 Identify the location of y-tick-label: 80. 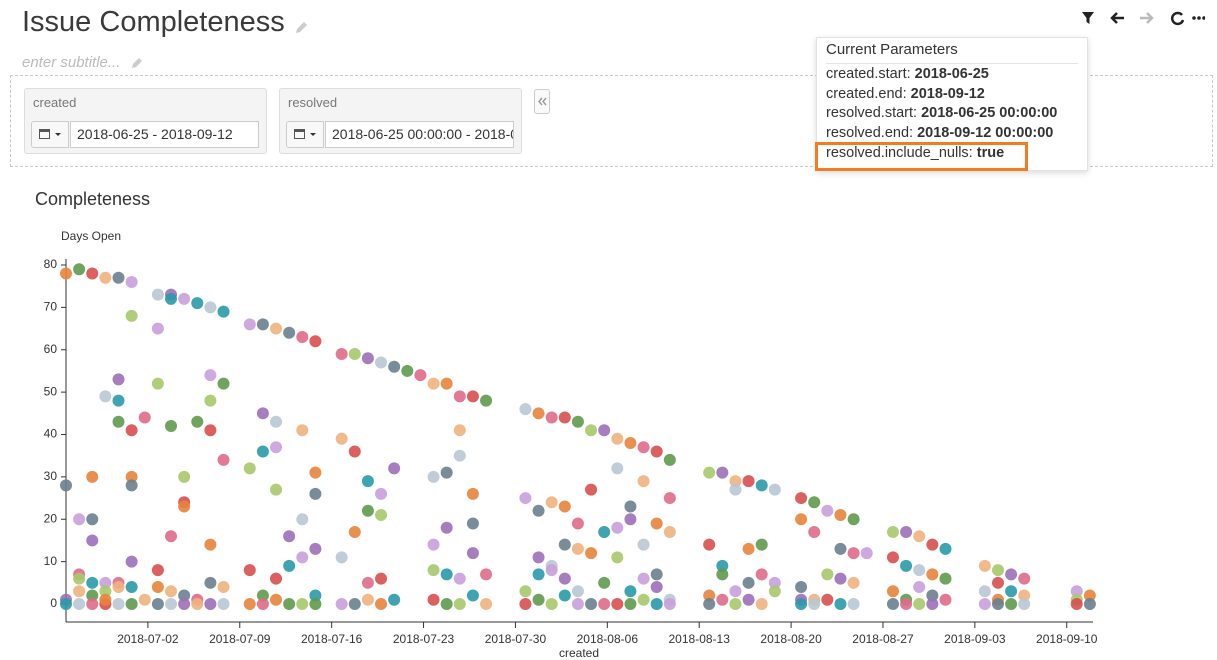
(51, 264).